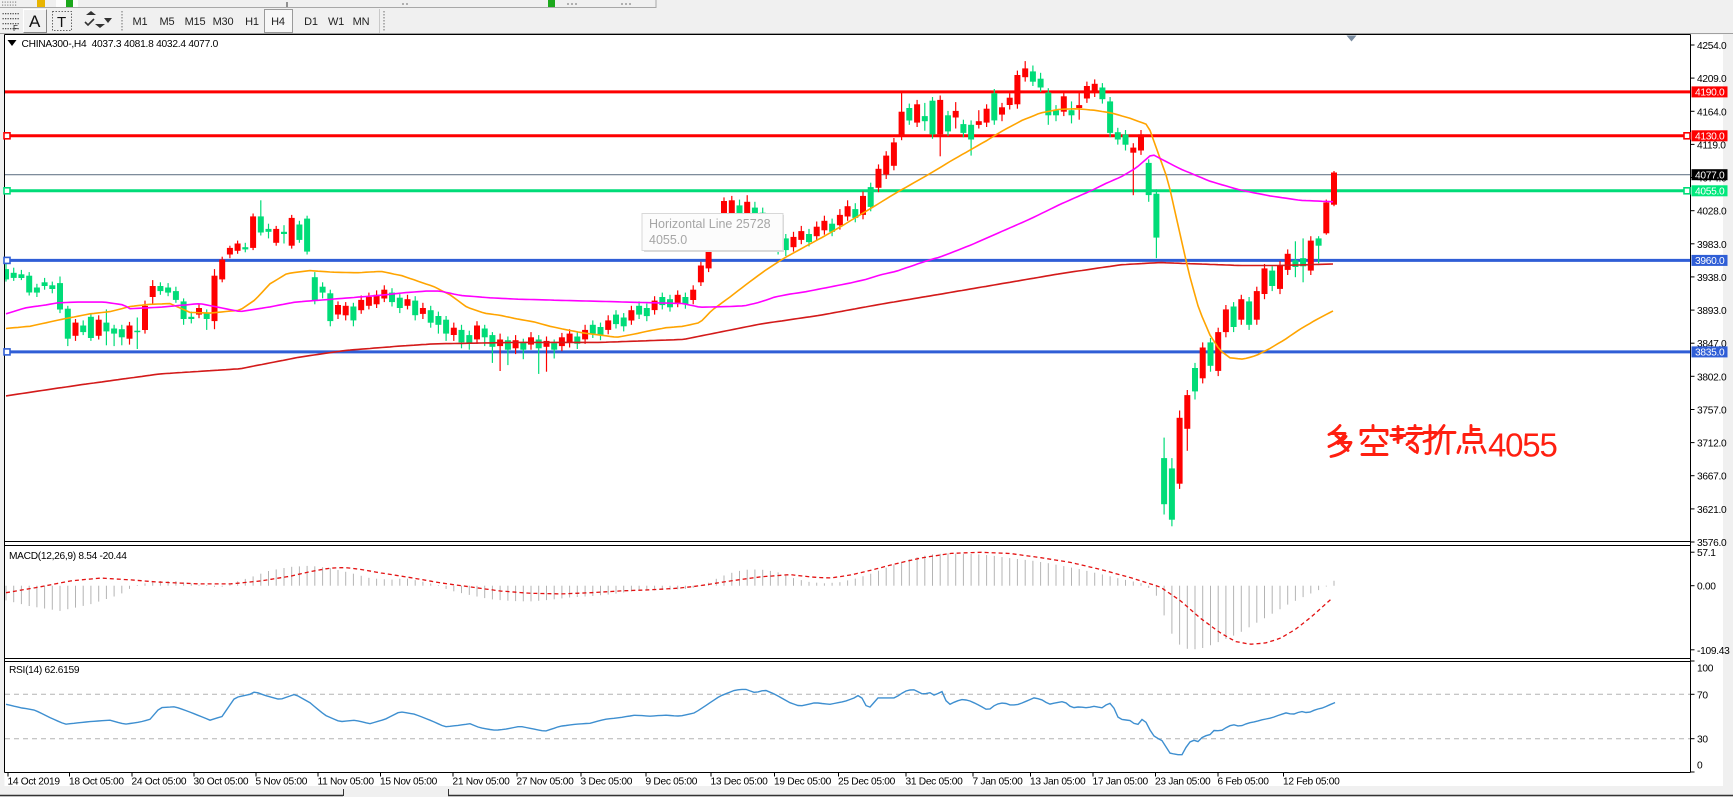  I want to click on svg-text: W1, so click(336, 22).